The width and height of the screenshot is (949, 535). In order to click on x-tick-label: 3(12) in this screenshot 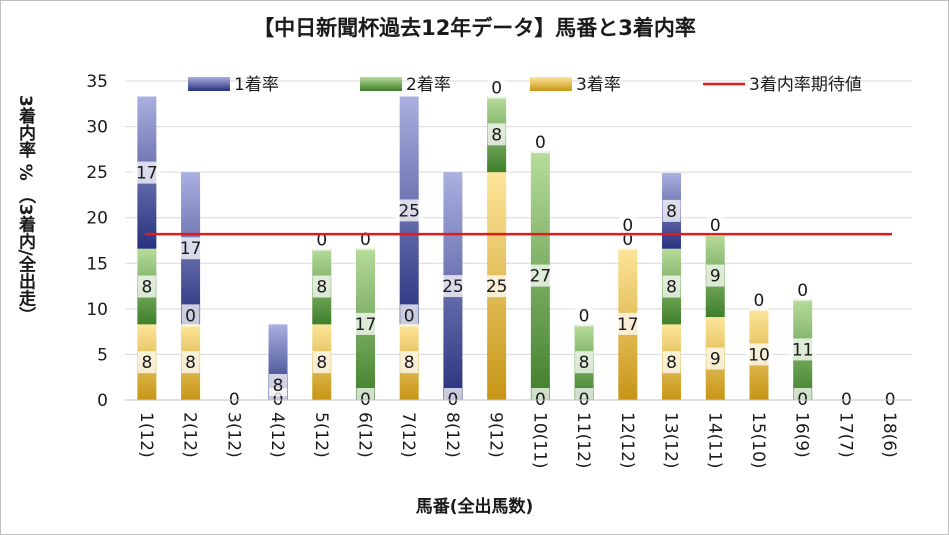, I will do `click(233, 435)`.